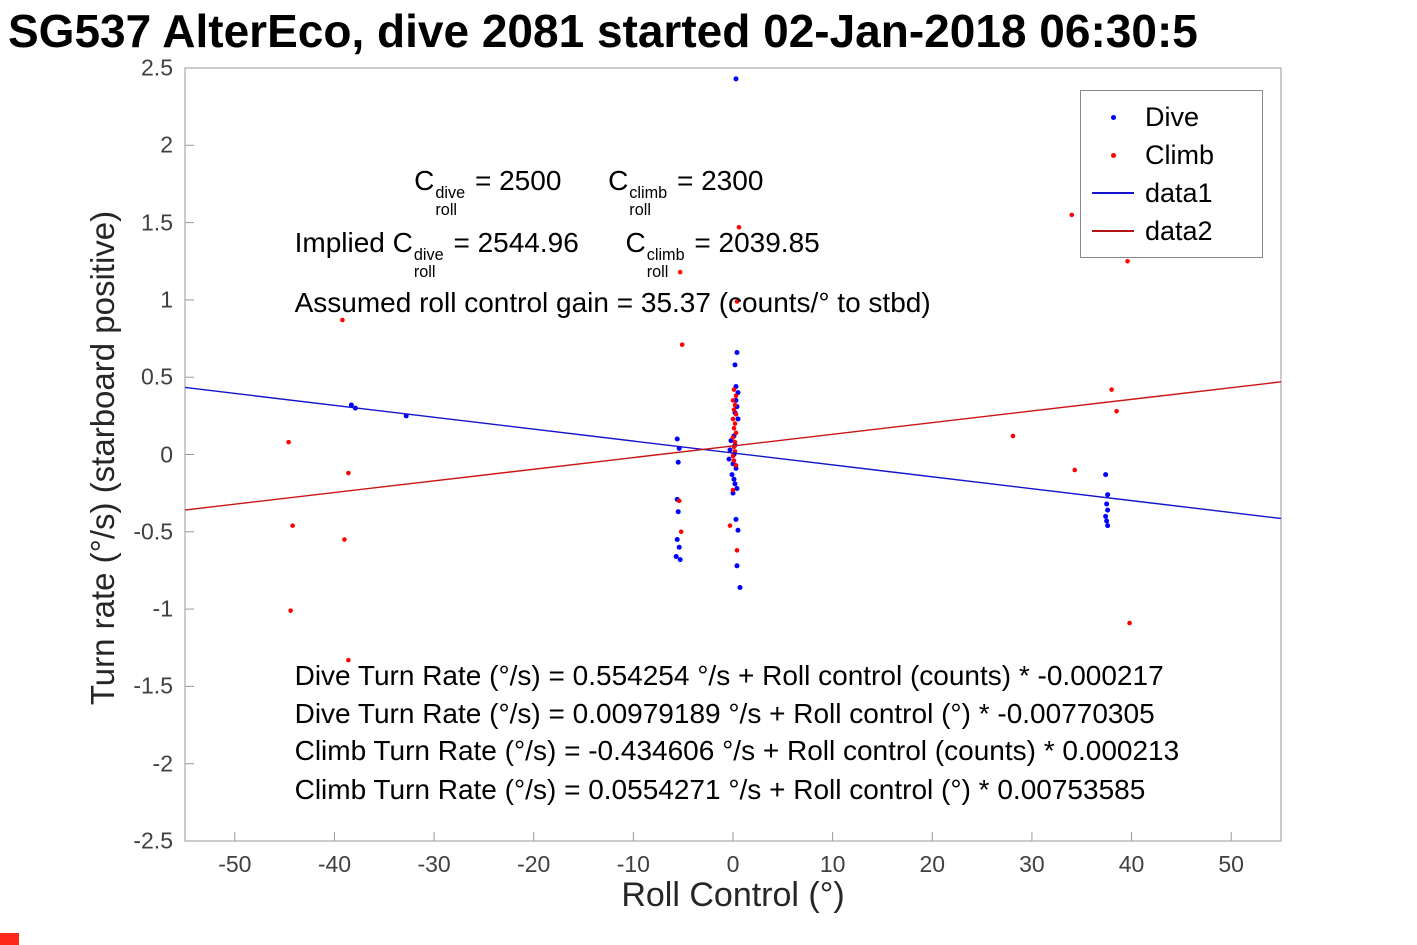 This screenshot has height=945, width=1417. What do you see at coordinates (1179, 230) in the screenshot?
I see `legend-label: data2` at bounding box center [1179, 230].